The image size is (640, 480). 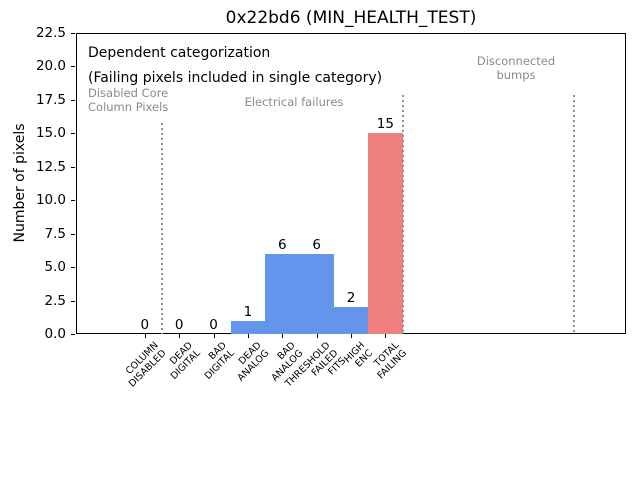 I want to click on x-tick-label: DEAD DIGITAL, so click(x=185, y=361).